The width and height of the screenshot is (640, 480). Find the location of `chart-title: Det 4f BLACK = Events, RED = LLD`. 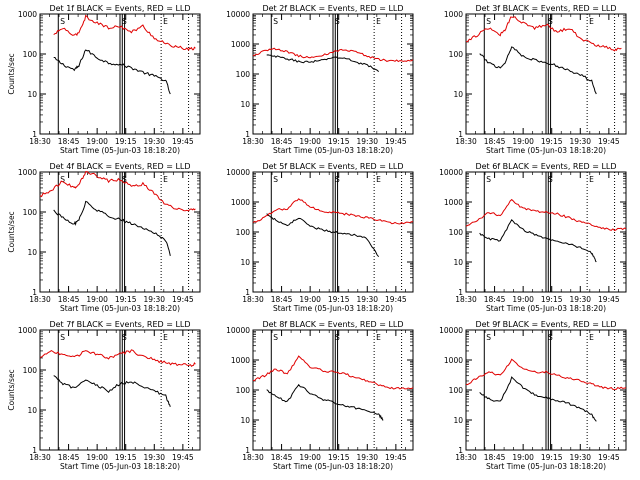

chart-title: Det 4f BLACK = Events, RED = LLD is located at coordinates (119, 166).